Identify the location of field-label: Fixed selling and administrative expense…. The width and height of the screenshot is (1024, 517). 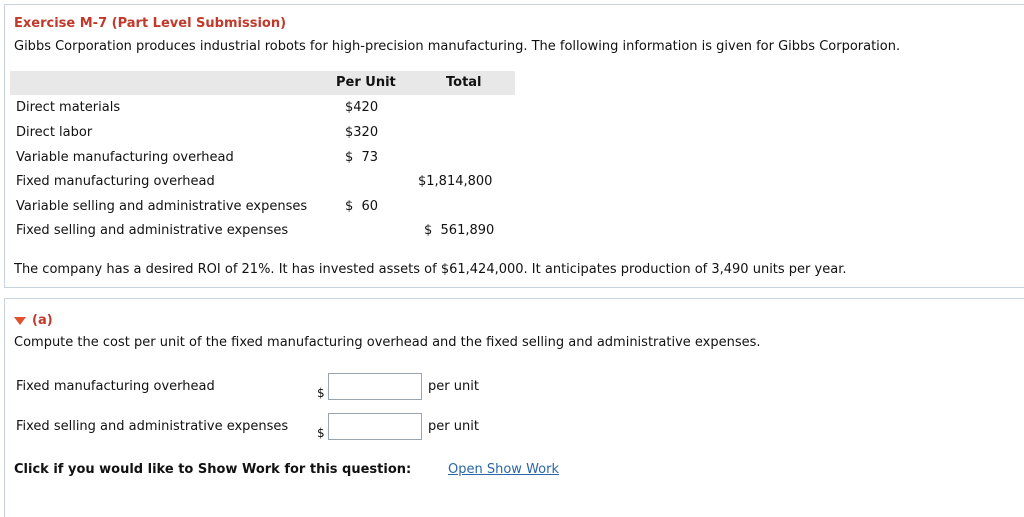
(152, 426).